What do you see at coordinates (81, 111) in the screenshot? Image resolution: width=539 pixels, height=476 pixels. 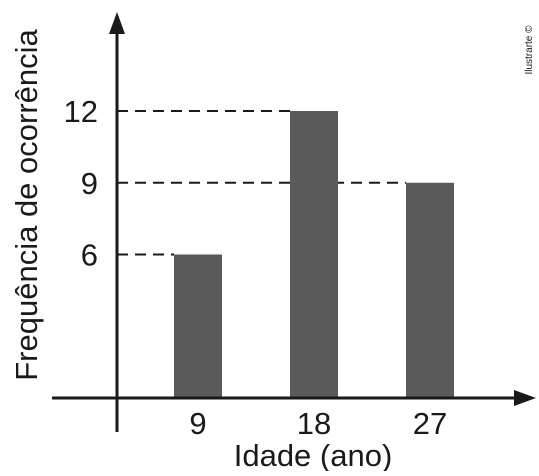 I see `y-tick-label-12: 12` at bounding box center [81, 111].